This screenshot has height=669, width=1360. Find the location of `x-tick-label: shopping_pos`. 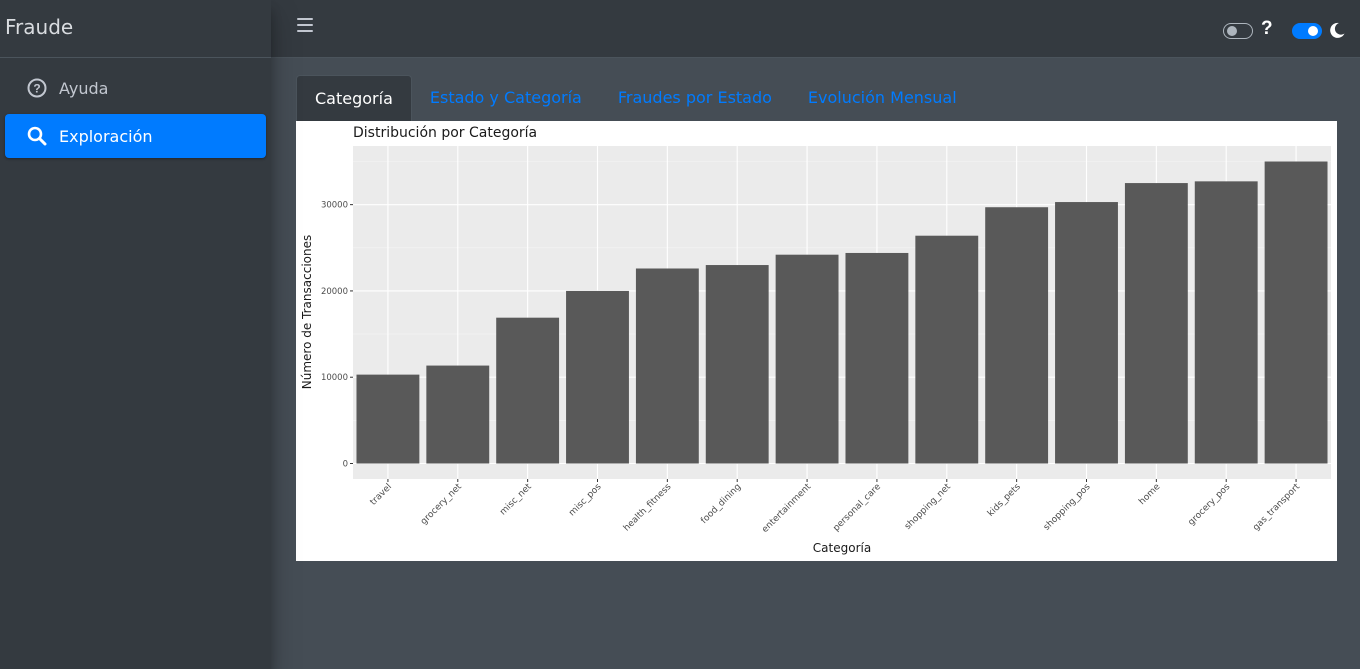

x-tick-label: shopping_pos is located at coordinates (1067, 507).